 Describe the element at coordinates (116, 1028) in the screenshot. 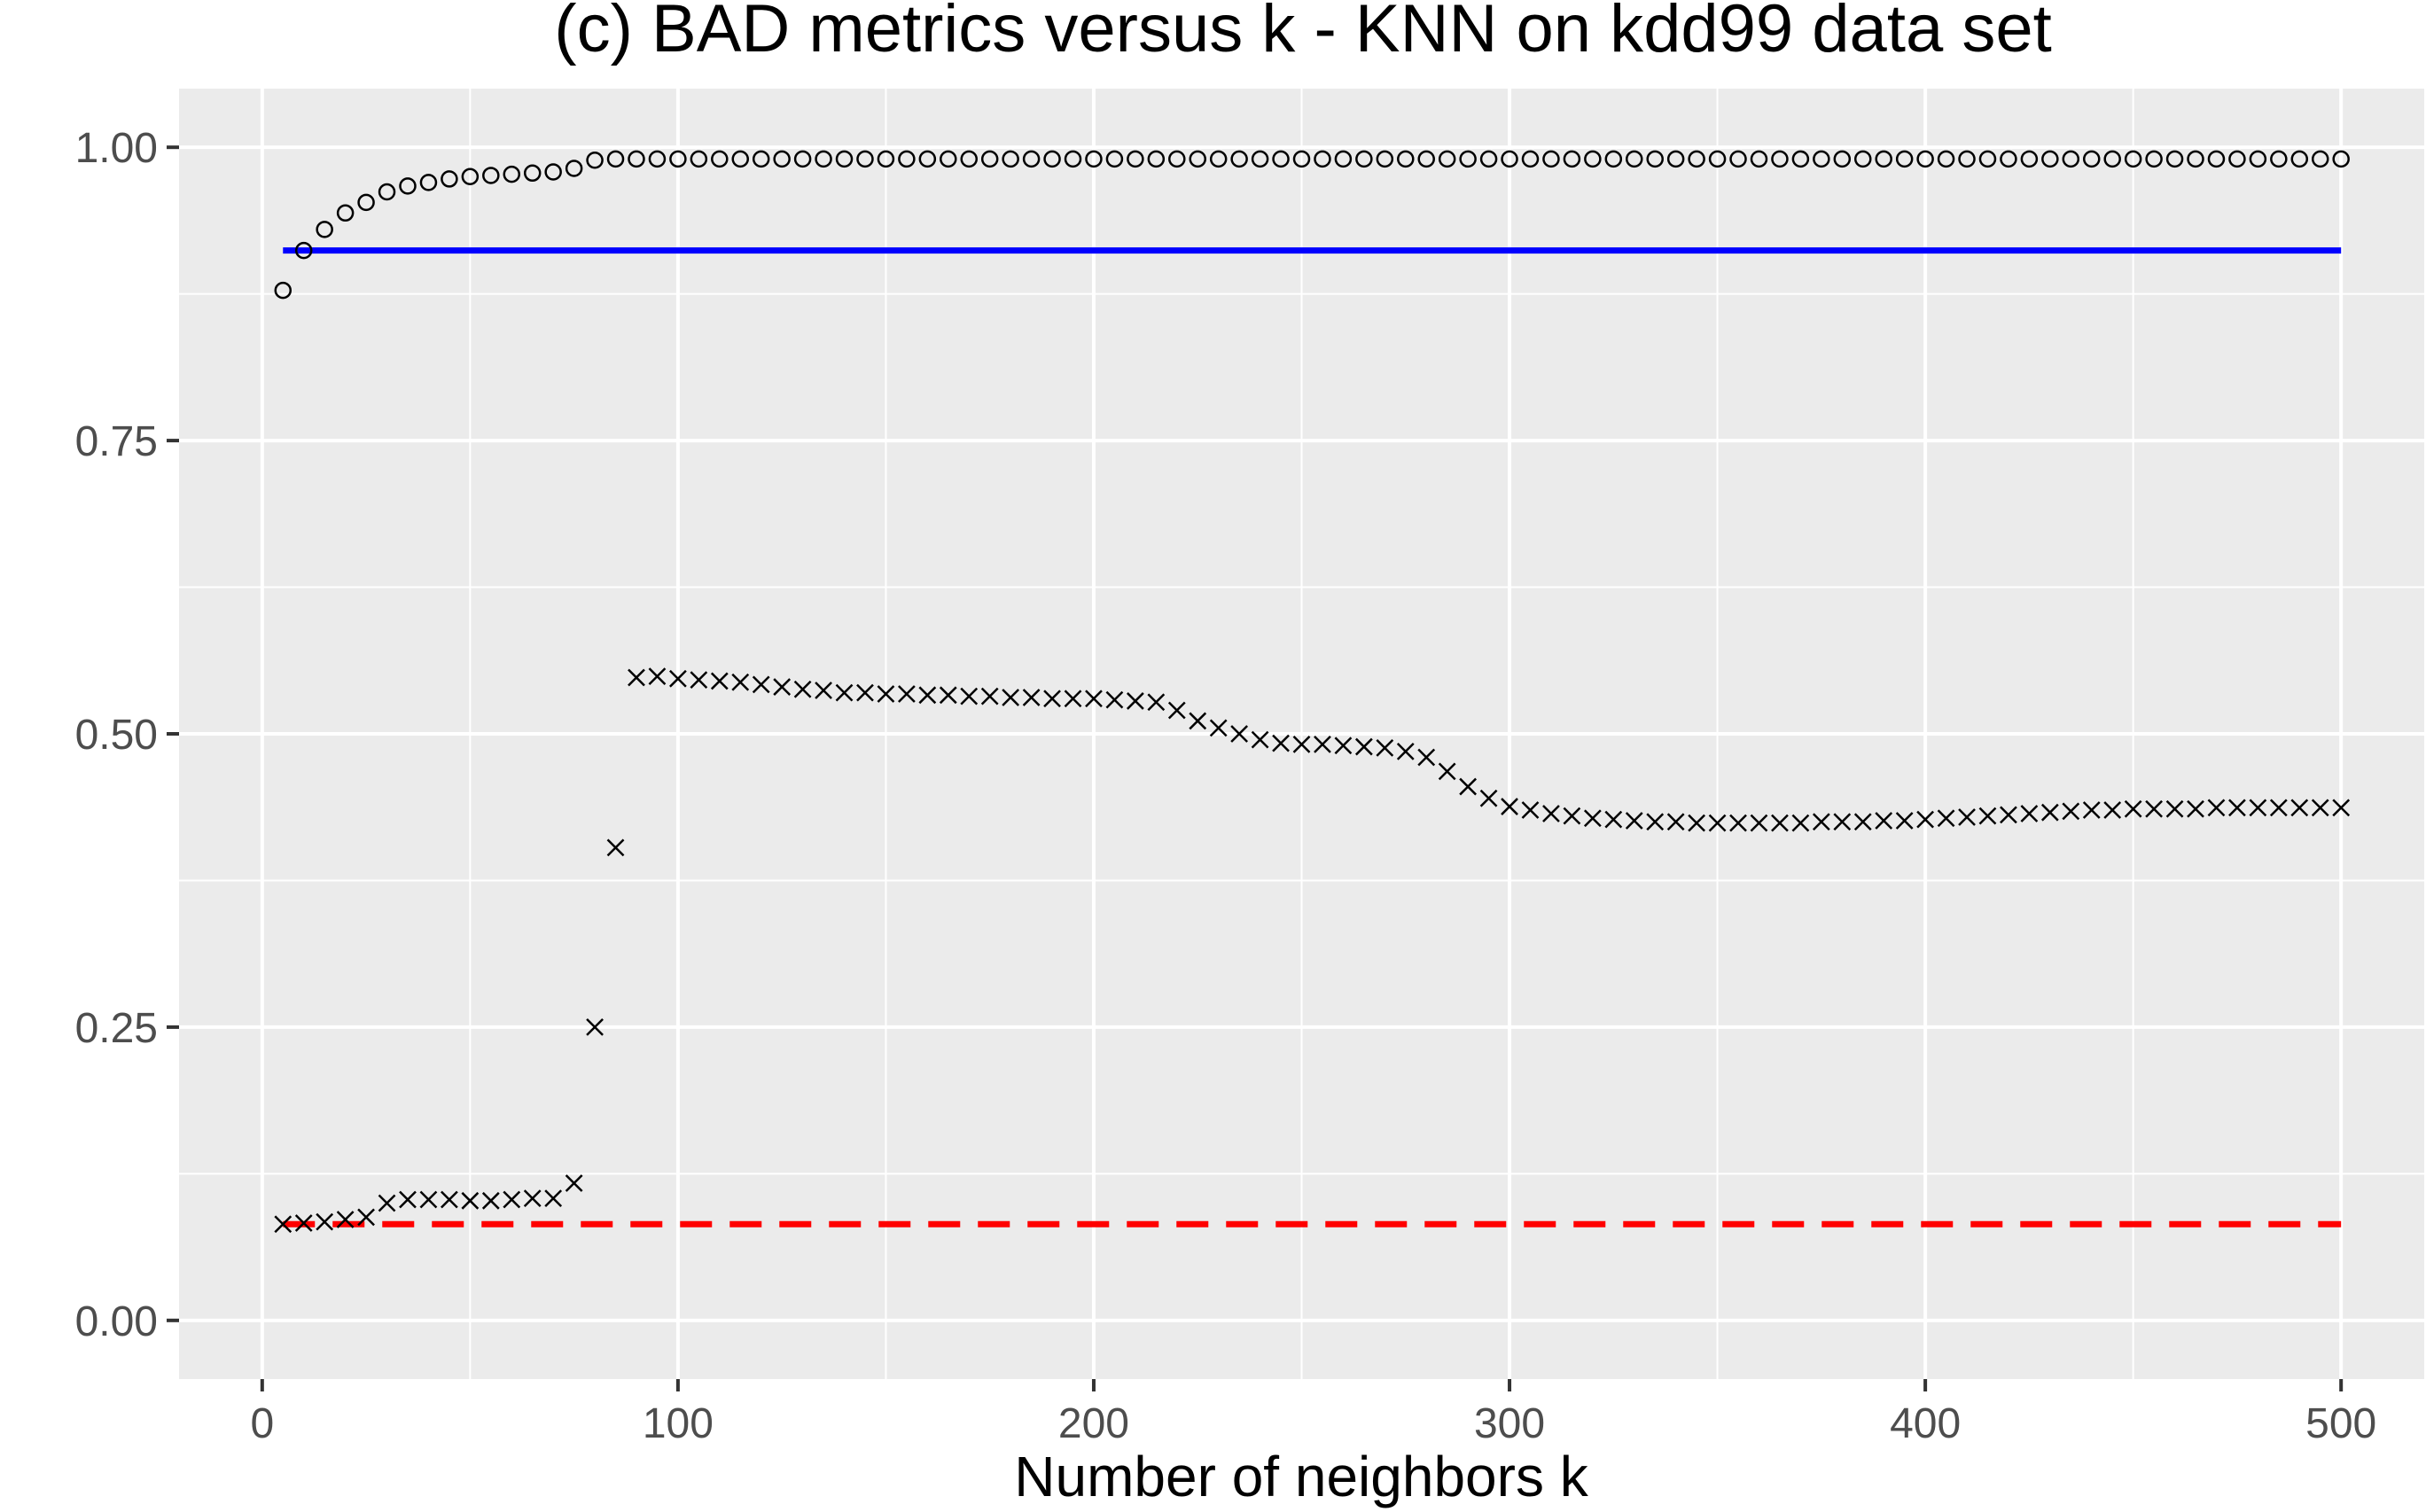

I see `y-tick-label: 0.25` at that location.